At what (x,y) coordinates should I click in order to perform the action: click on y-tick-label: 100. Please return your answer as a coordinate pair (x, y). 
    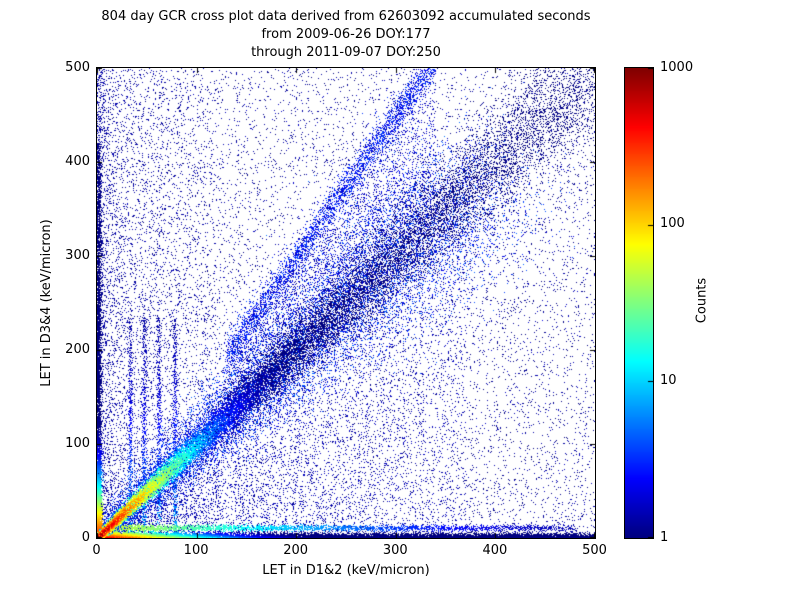
    Looking at the image, I should click on (77, 443).